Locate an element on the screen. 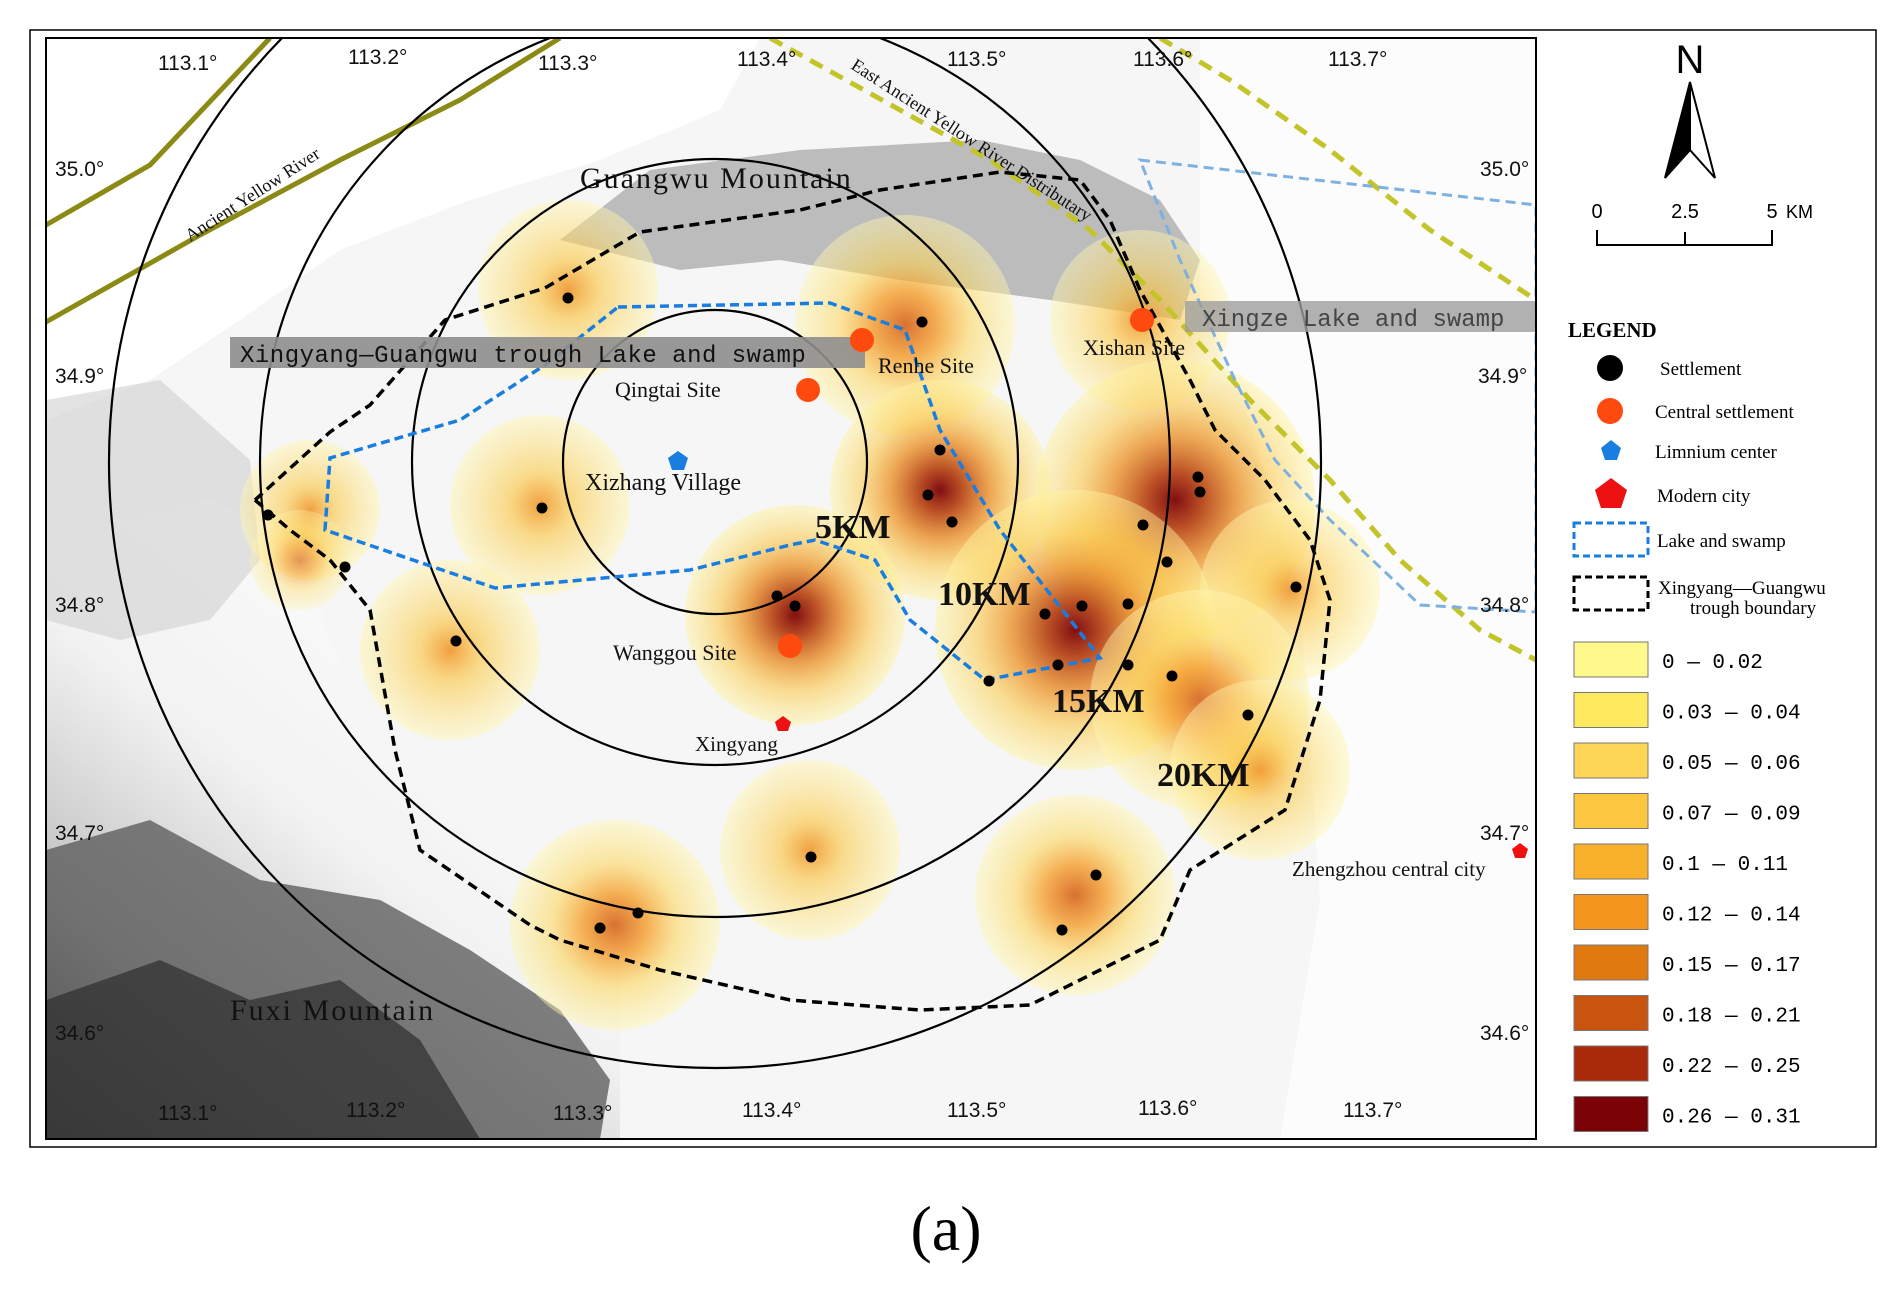 The image size is (1881, 1292). lon-top-label: 113.5° is located at coordinates (976, 59).